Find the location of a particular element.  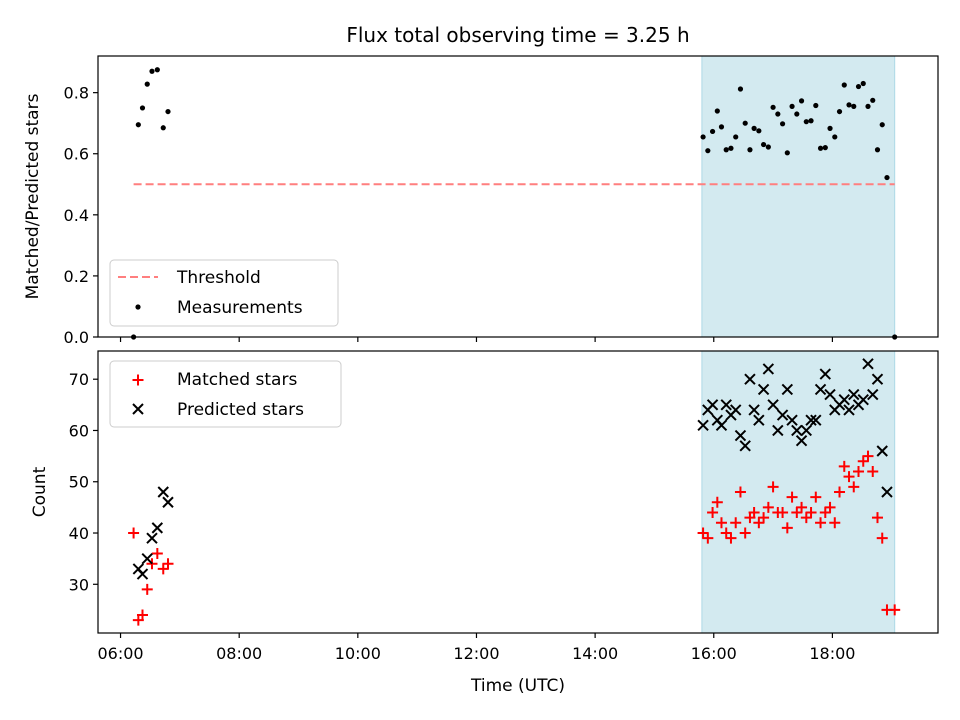

matched-legend-label: Matched stars is located at coordinates (237, 380).